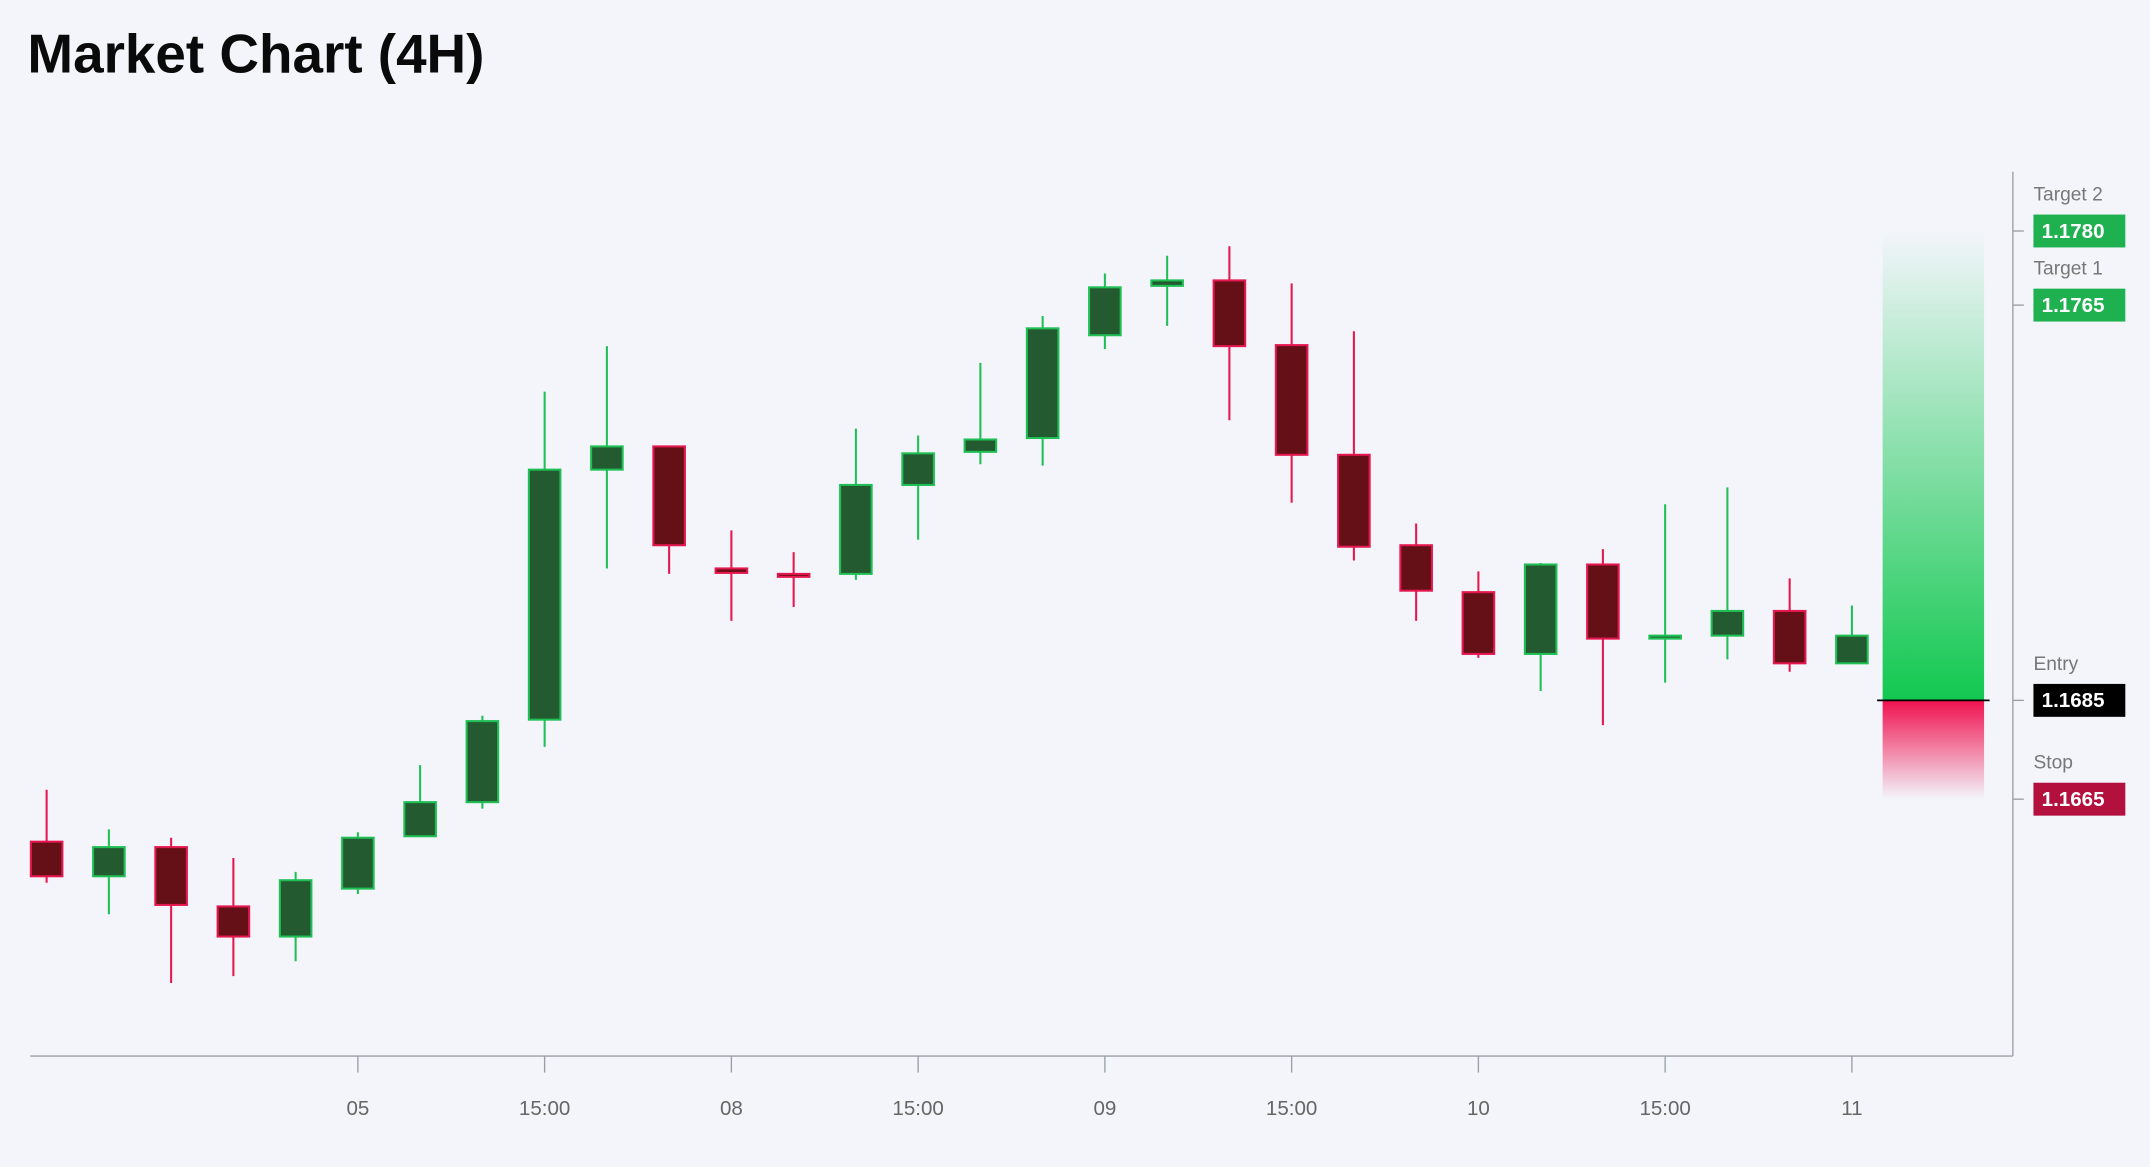 This screenshot has height=1167, width=2150. I want to click on y-tick-caption: Entry, so click(2055, 664).